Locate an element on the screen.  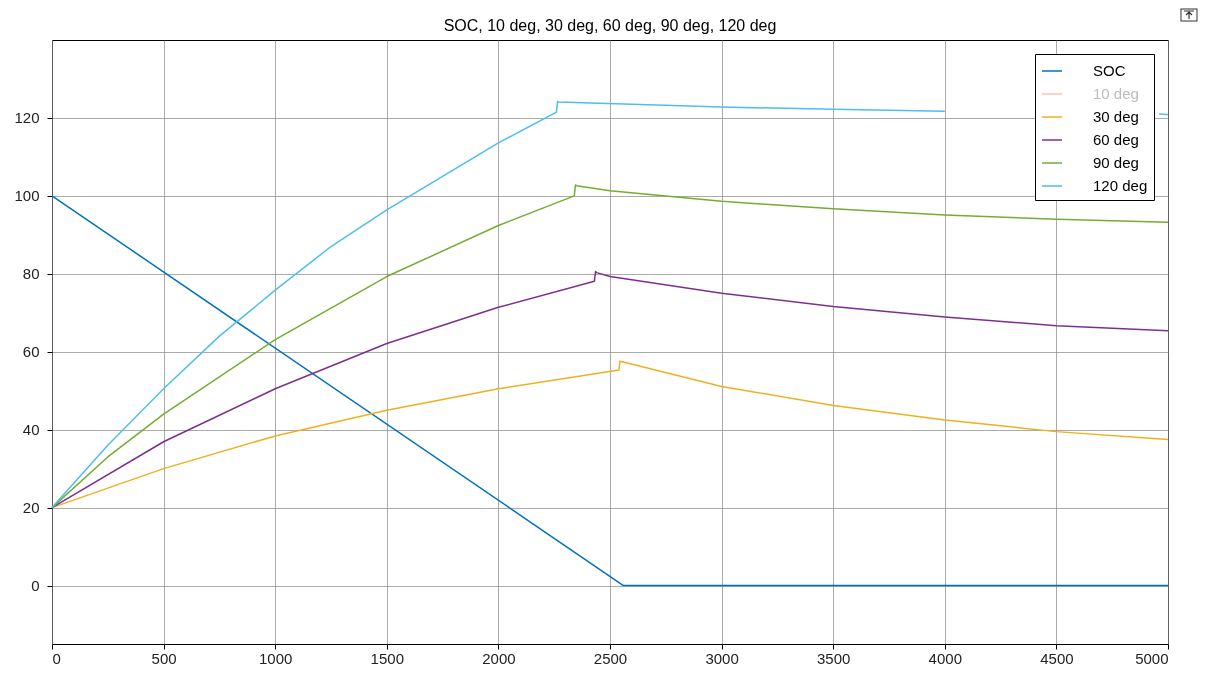
x-tick-label: 2000 is located at coordinates (499, 658).